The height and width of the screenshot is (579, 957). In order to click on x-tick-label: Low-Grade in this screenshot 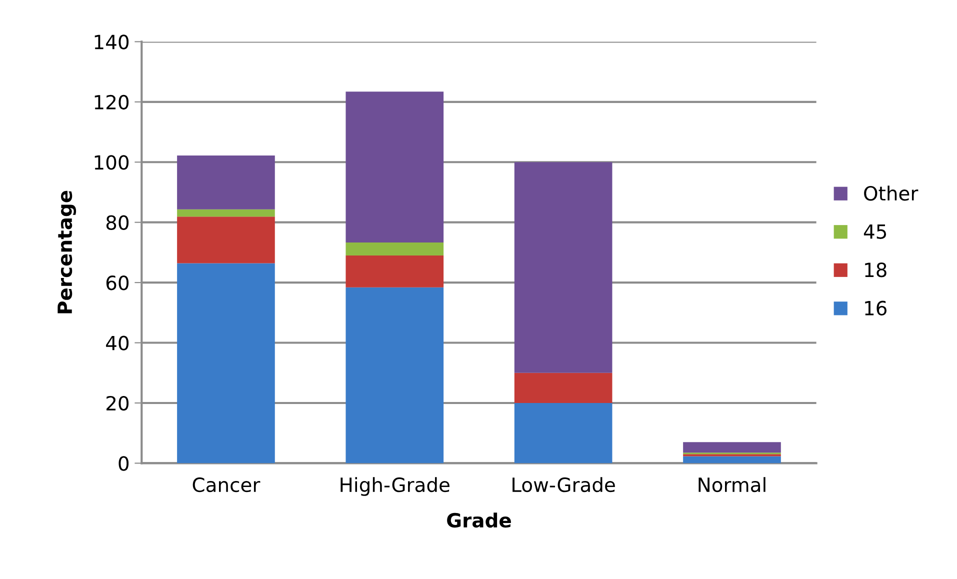, I will do `click(563, 484)`.